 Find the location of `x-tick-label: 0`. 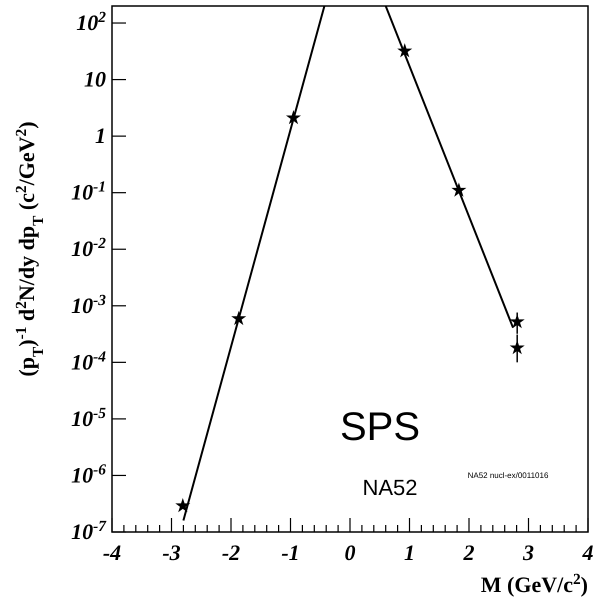

x-tick-label: 0 is located at coordinates (350, 552).